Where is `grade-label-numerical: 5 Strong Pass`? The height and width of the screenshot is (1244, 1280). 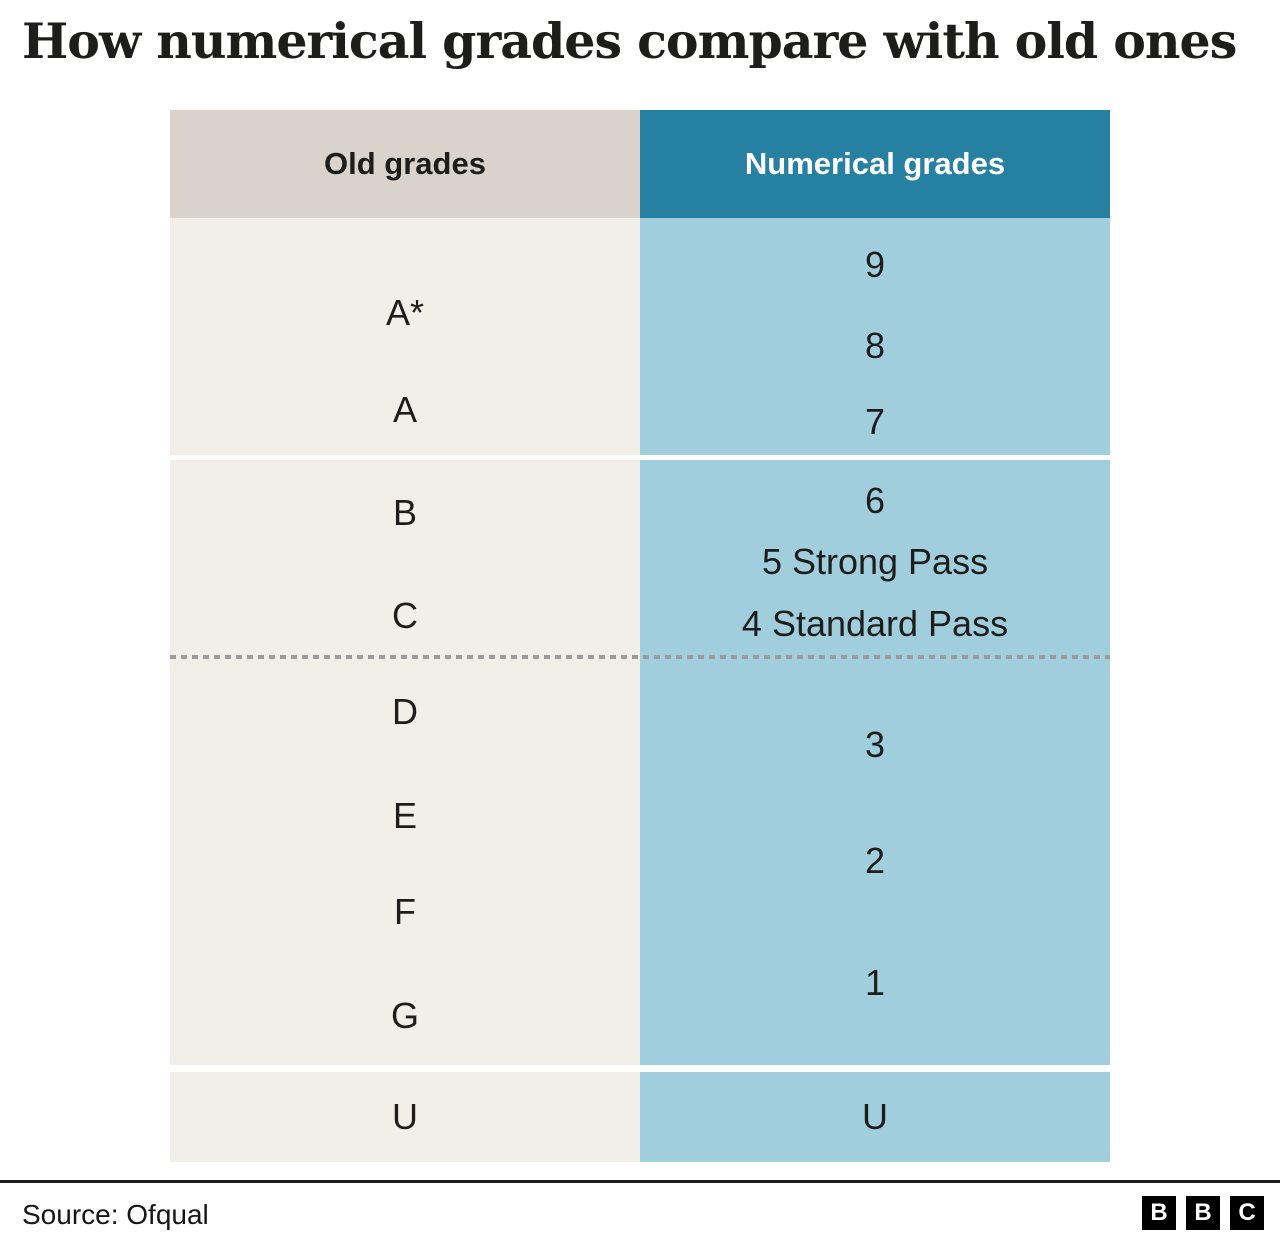
grade-label-numerical: 5 Strong Pass is located at coordinates (875, 562).